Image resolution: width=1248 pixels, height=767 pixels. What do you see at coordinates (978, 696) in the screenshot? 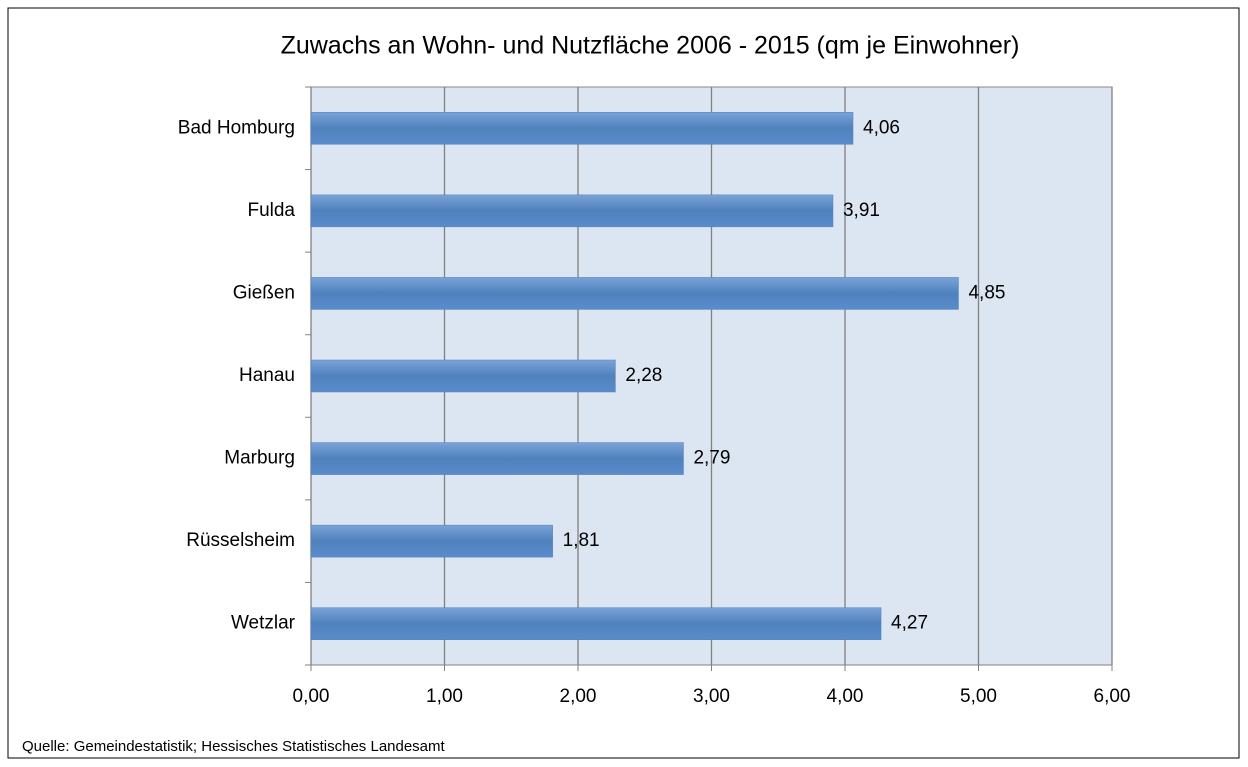
I see `x-tick-label: 5,00` at bounding box center [978, 696].